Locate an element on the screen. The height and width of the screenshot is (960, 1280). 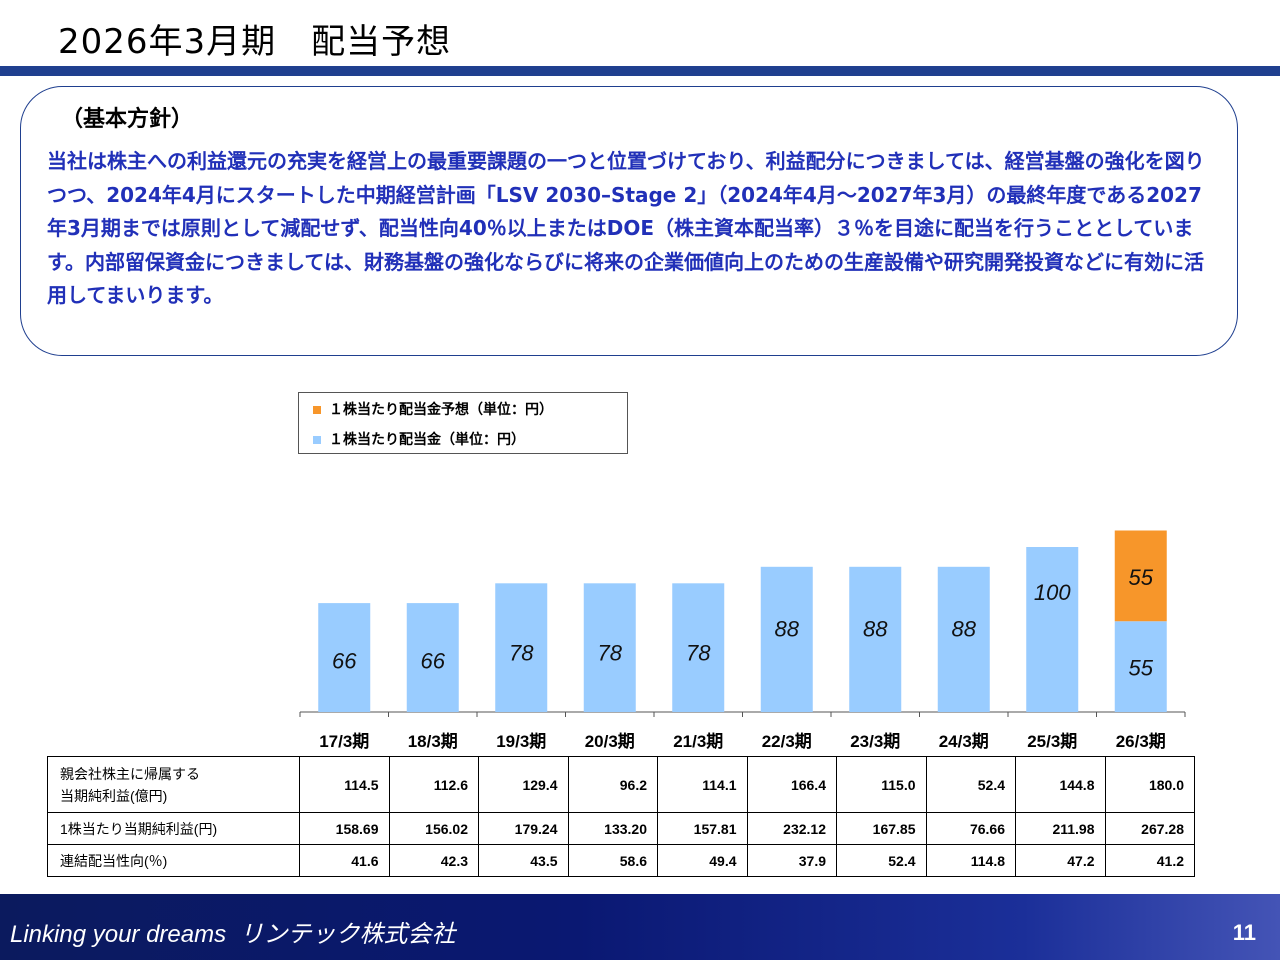
bar-dividend-forecast is located at coordinates (1140, 576).